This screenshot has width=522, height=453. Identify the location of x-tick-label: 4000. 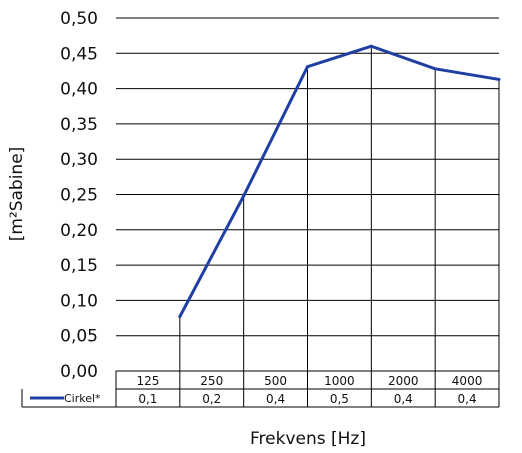
(467, 381).